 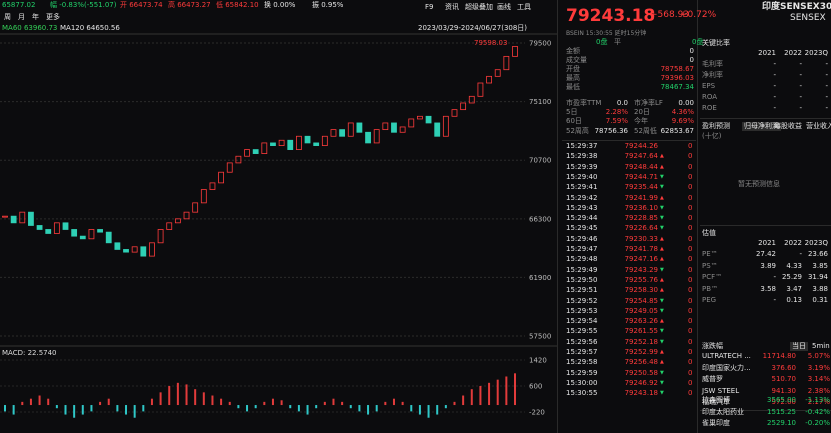 I want to click on tick-time: 15:29:42, so click(x=582, y=197).